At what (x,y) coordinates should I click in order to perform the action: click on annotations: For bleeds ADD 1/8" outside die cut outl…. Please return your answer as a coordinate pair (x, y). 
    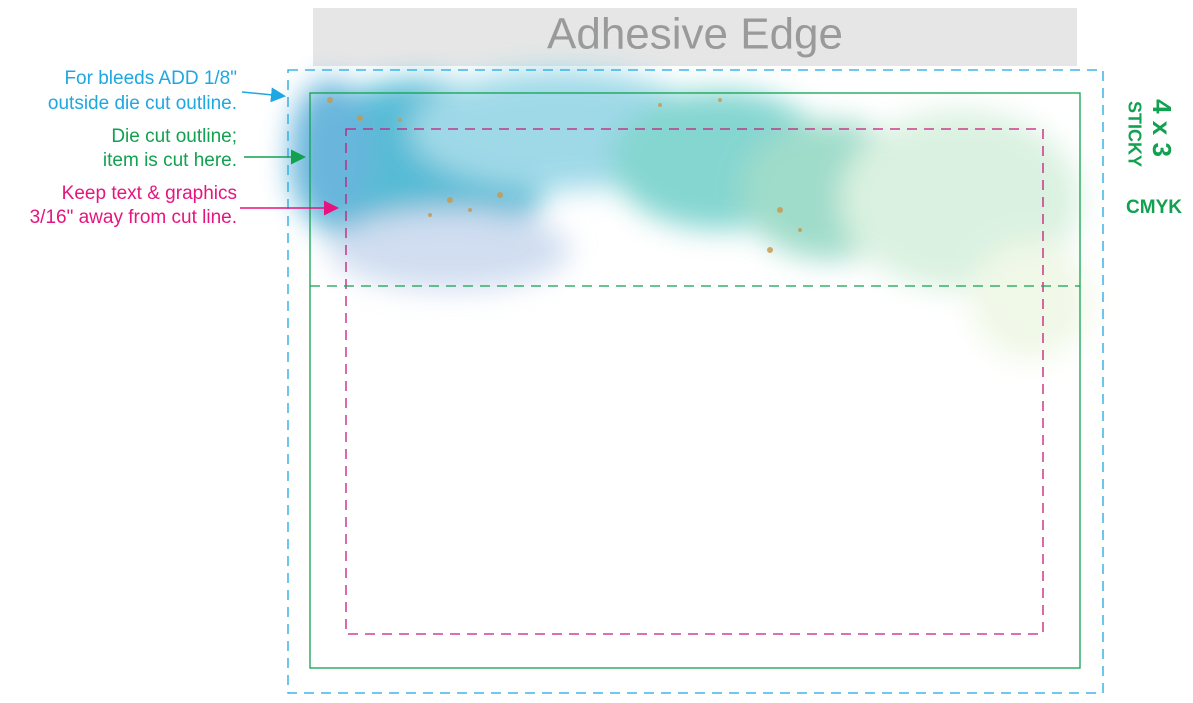
    Looking at the image, I should click on (133, 148).